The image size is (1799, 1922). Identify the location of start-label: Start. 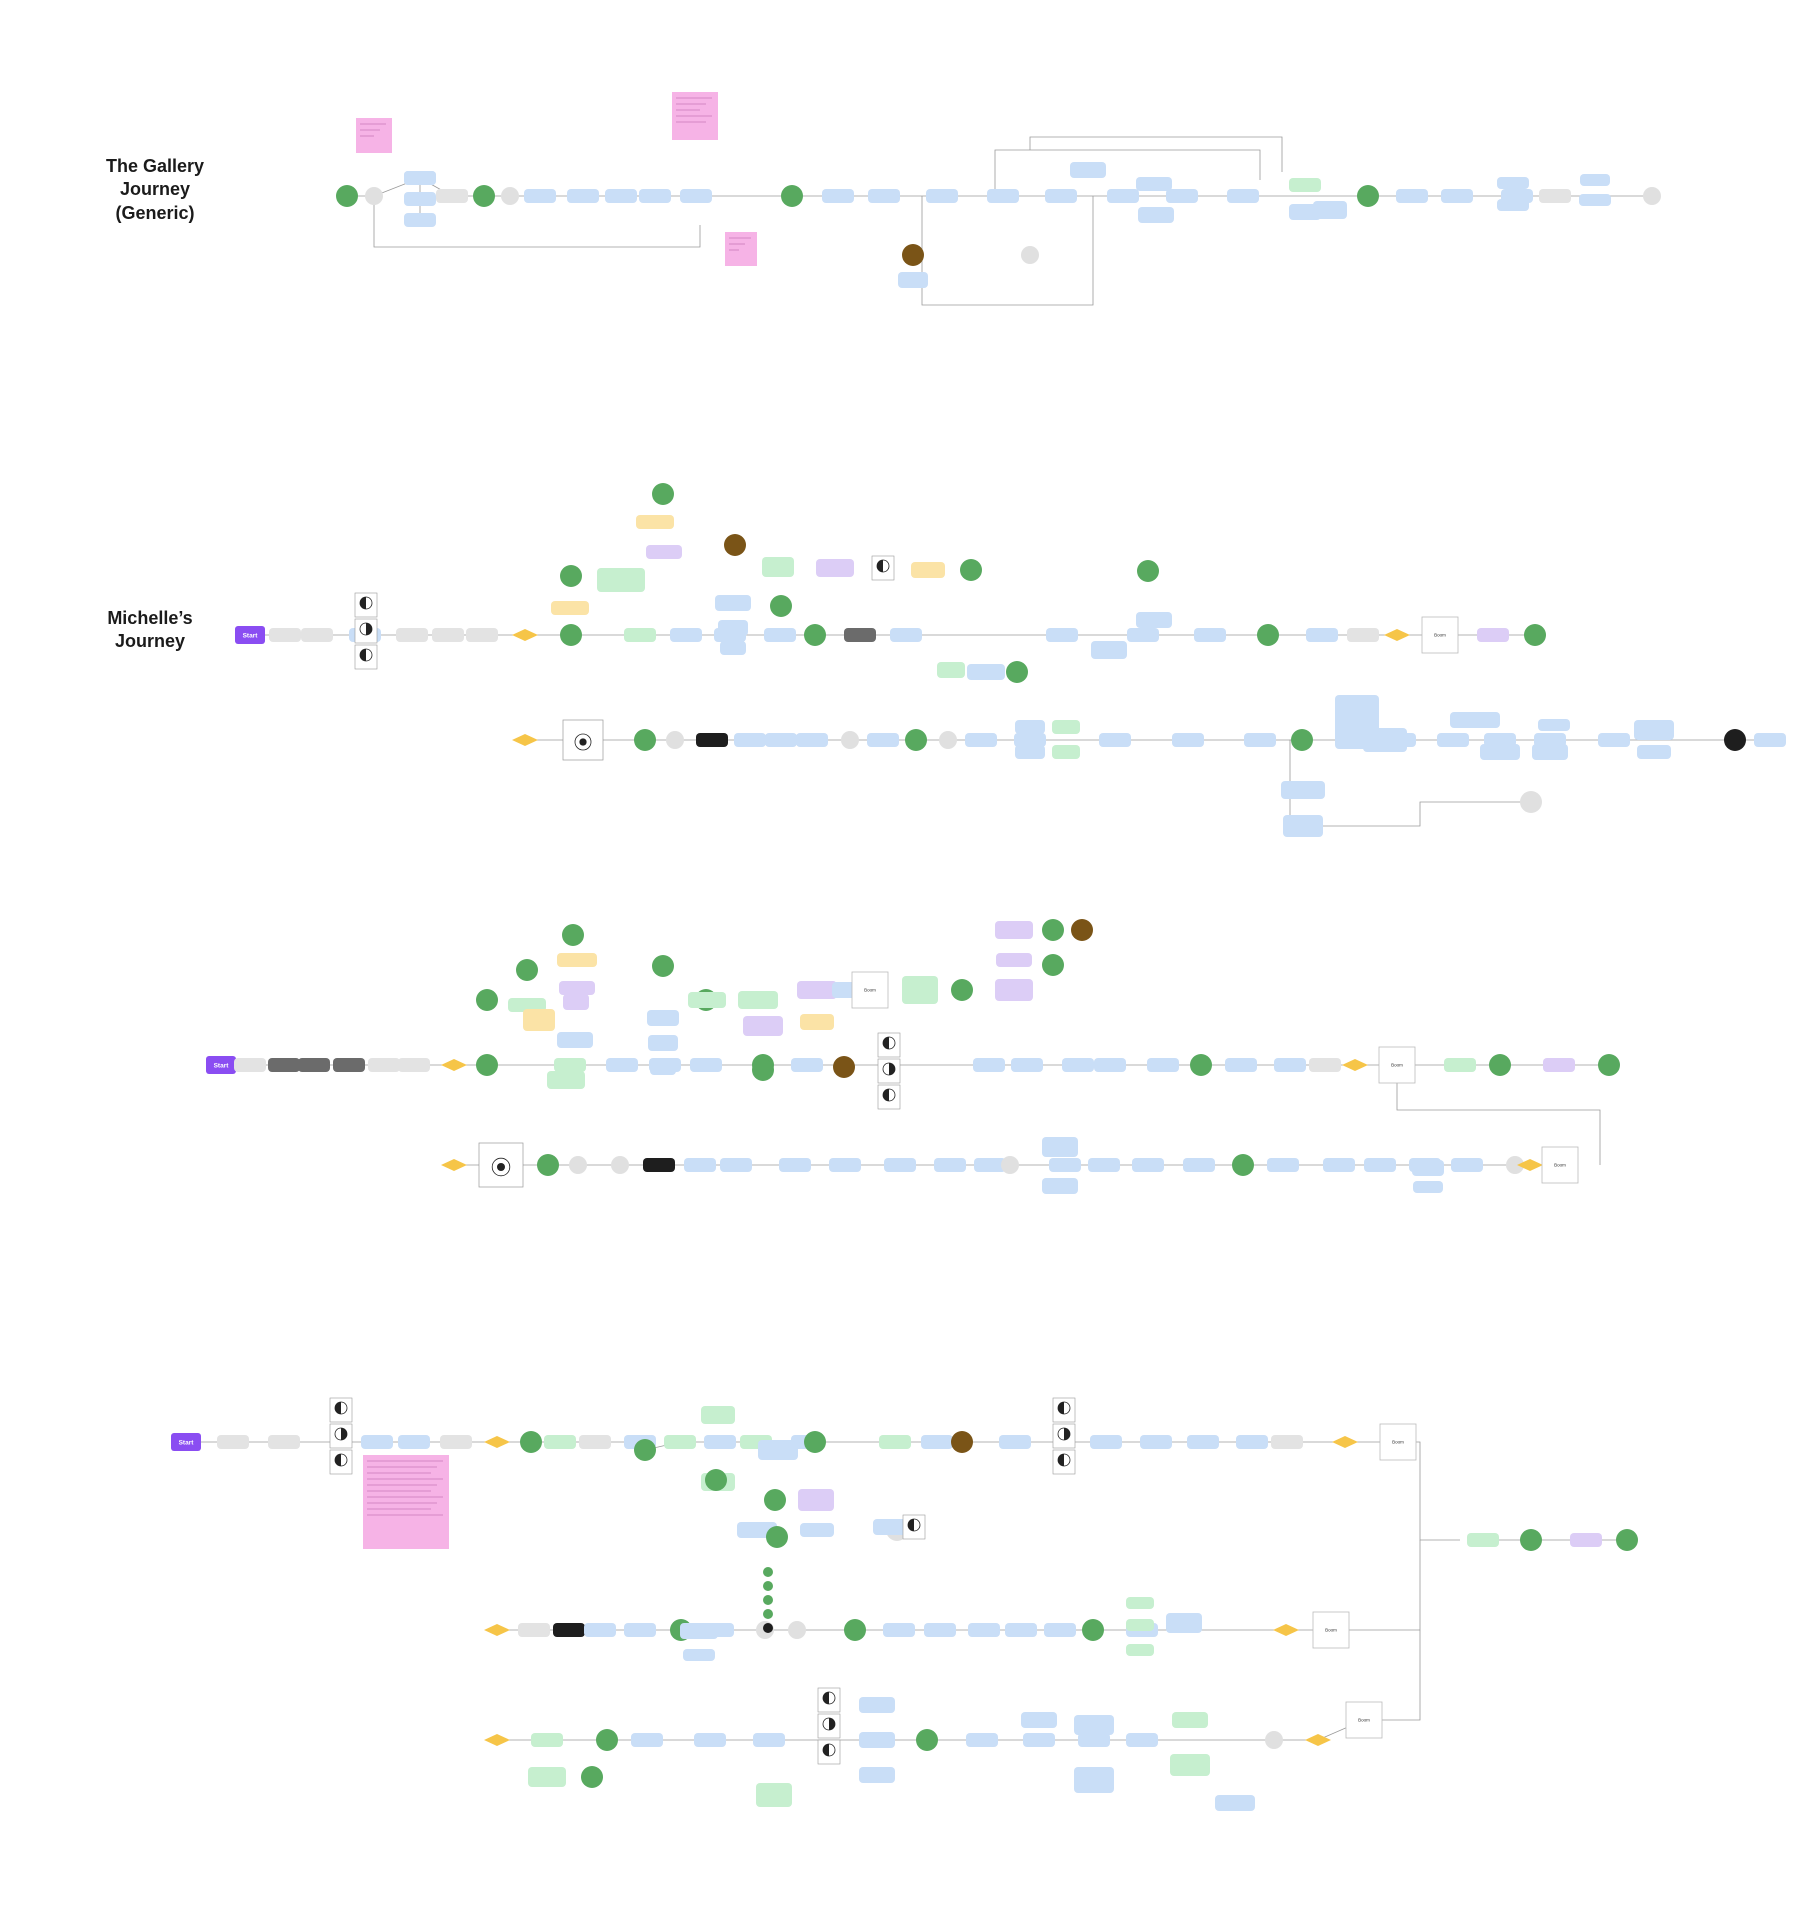
(251, 636).